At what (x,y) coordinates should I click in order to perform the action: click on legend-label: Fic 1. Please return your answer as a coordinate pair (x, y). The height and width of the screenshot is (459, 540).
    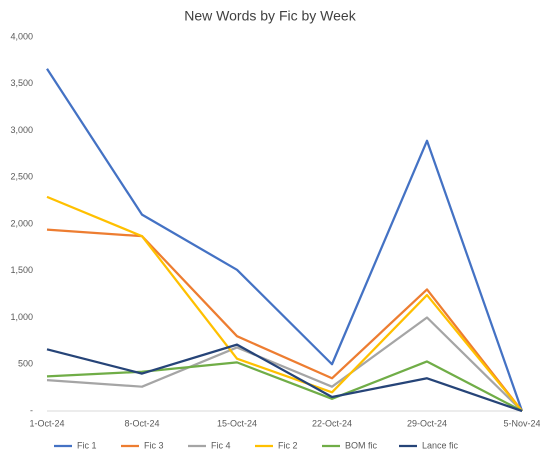
    Looking at the image, I should click on (87, 445).